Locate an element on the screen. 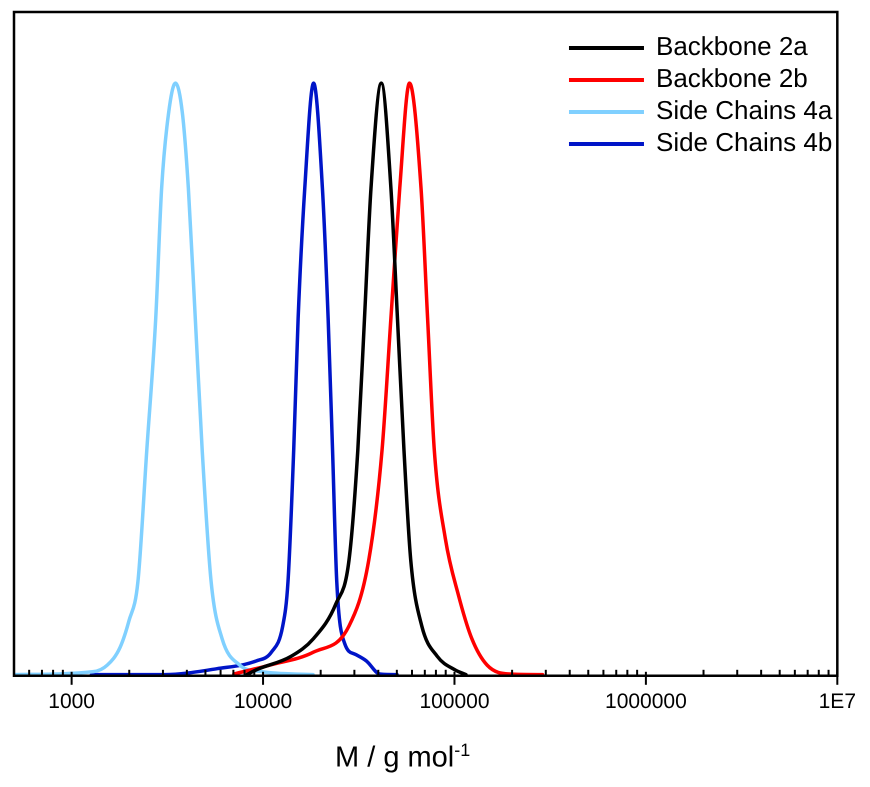 The height and width of the screenshot is (787, 870). x-tick-label: 1E7 is located at coordinates (837, 702).